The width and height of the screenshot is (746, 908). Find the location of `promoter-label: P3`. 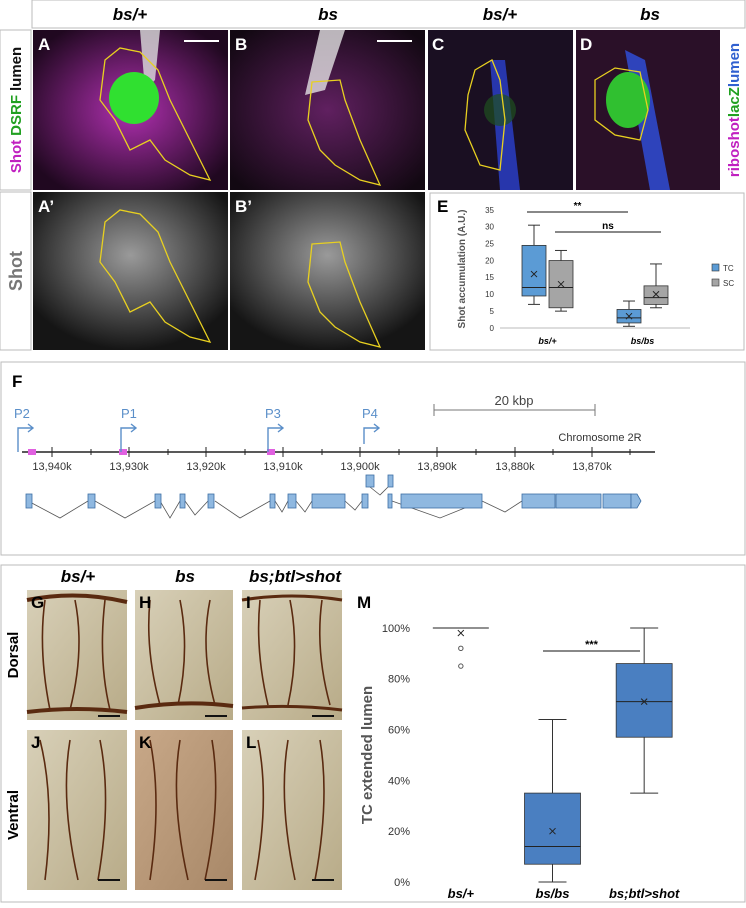

promoter-label: P3 is located at coordinates (273, 413).